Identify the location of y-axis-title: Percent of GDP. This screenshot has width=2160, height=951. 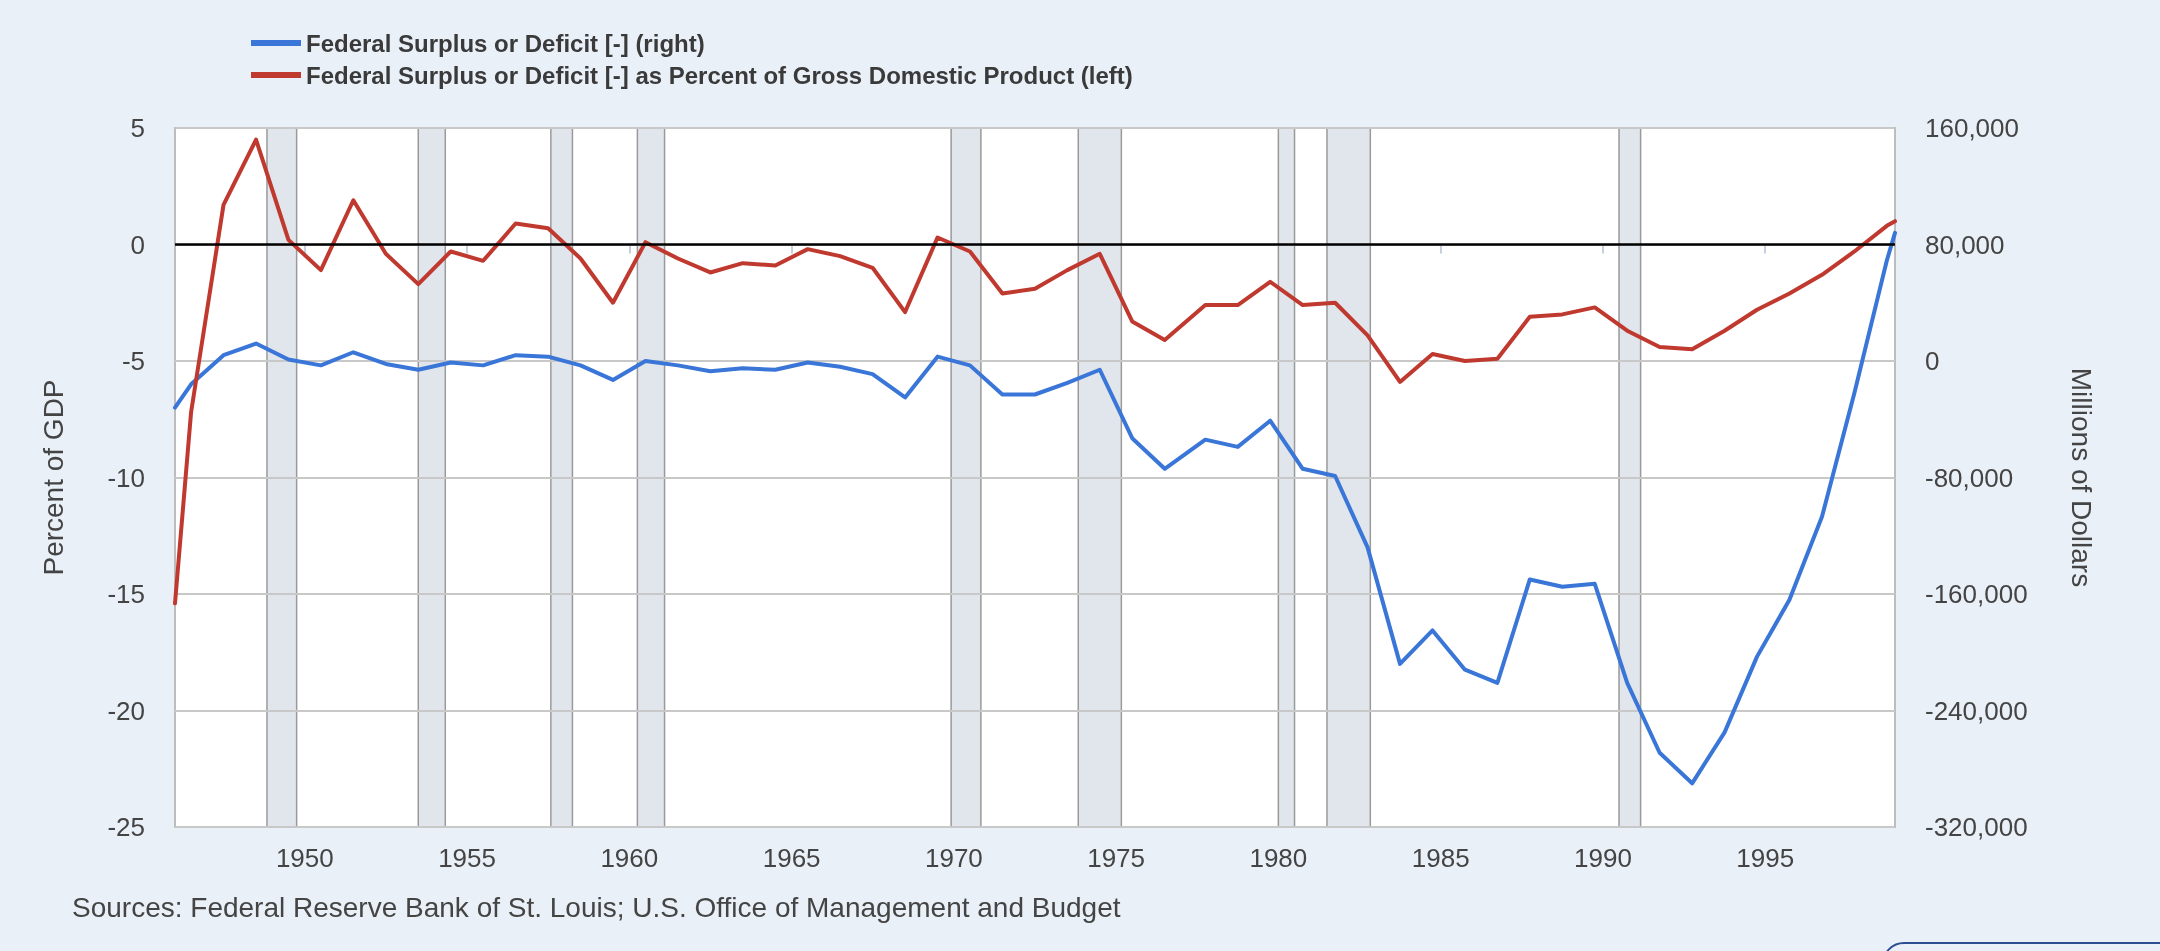
(53, 477).